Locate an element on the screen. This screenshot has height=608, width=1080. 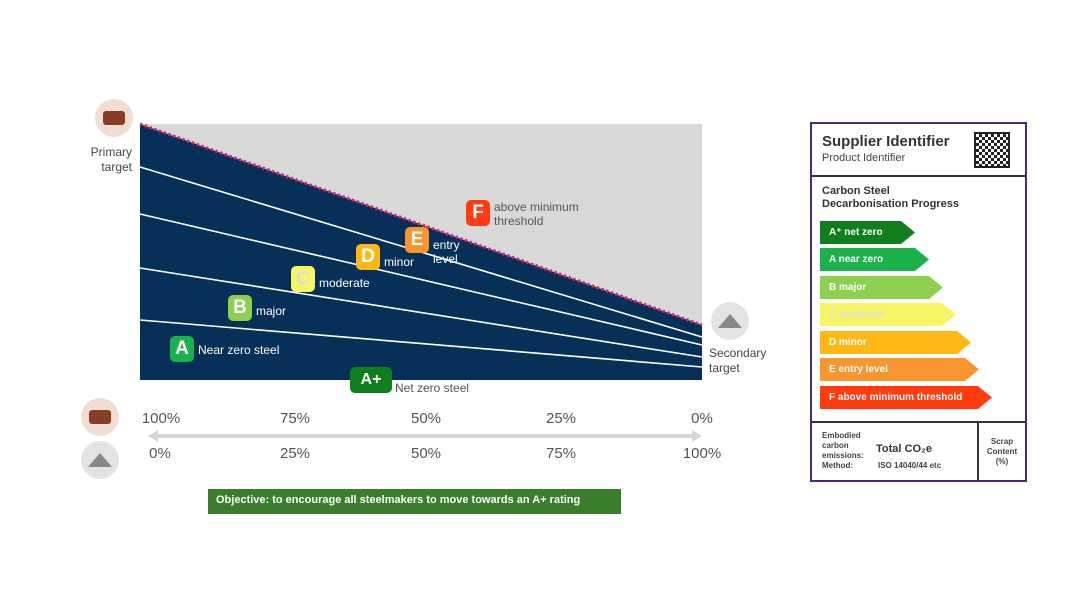
primary-pct-tick: 0% is located at coordinates (702, 418).